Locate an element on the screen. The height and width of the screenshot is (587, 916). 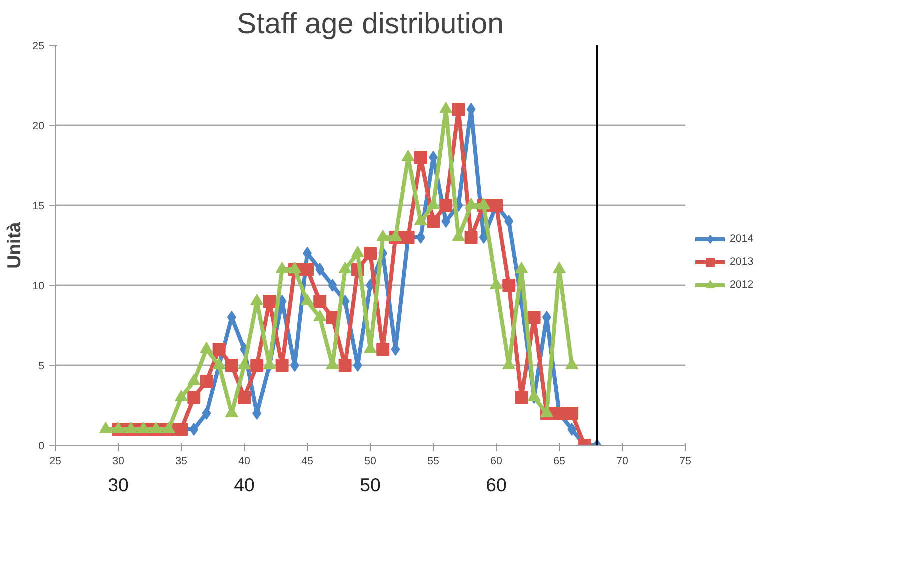
x-tick-label: 60 is located at coordinates (496, 462).